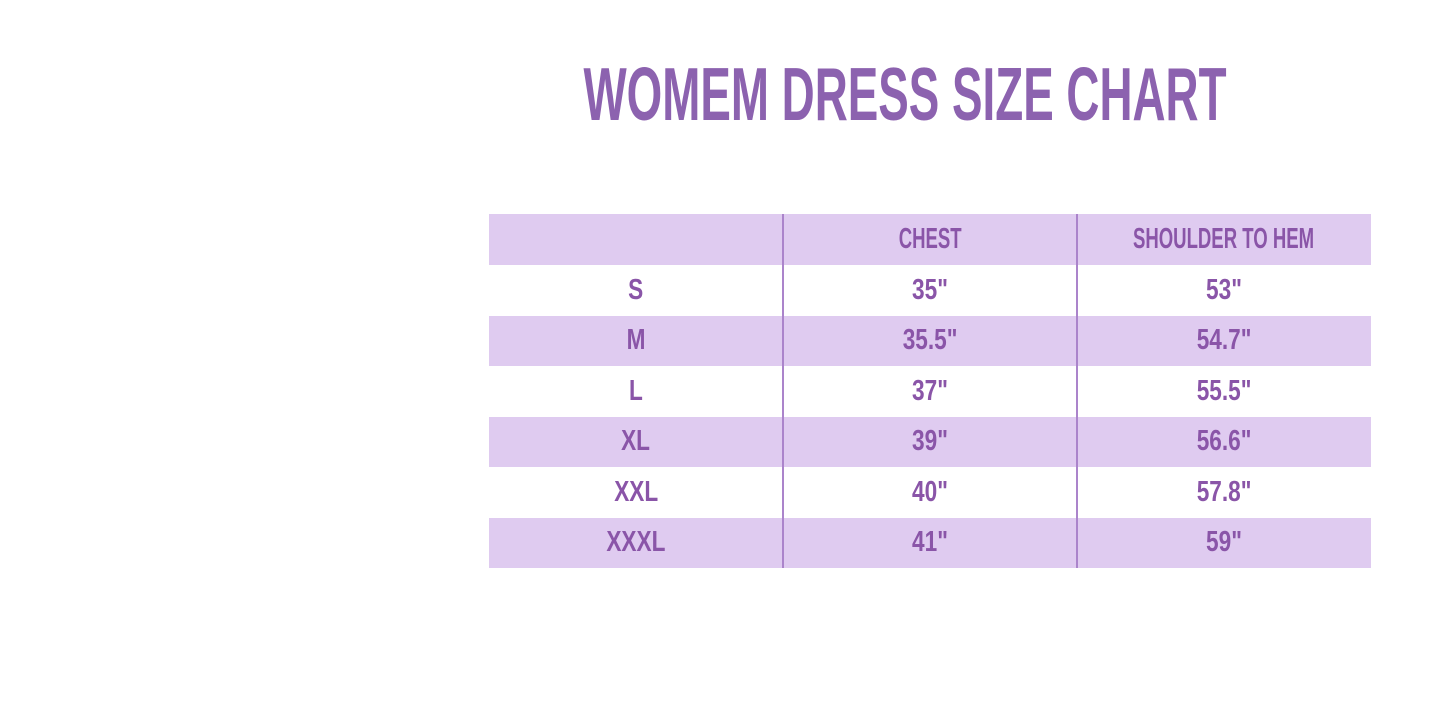  I want to click on size-cell: XXXL, so click(636, 543).